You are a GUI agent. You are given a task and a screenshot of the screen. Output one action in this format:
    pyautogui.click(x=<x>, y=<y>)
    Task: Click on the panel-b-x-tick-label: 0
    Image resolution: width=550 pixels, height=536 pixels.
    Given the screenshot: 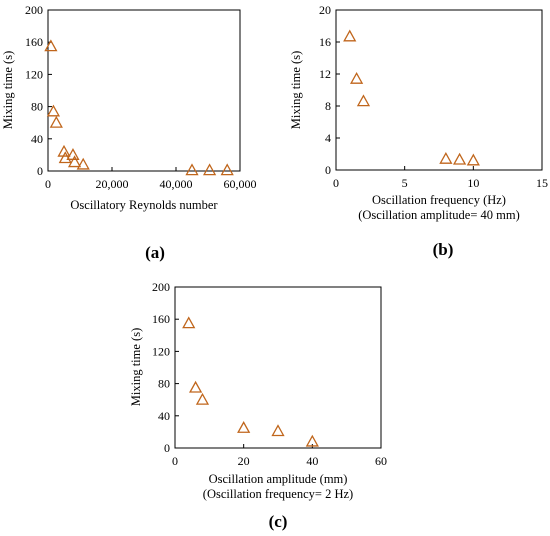 What is the action you would take?
    pyautogui.click(x=336, y=183)
    